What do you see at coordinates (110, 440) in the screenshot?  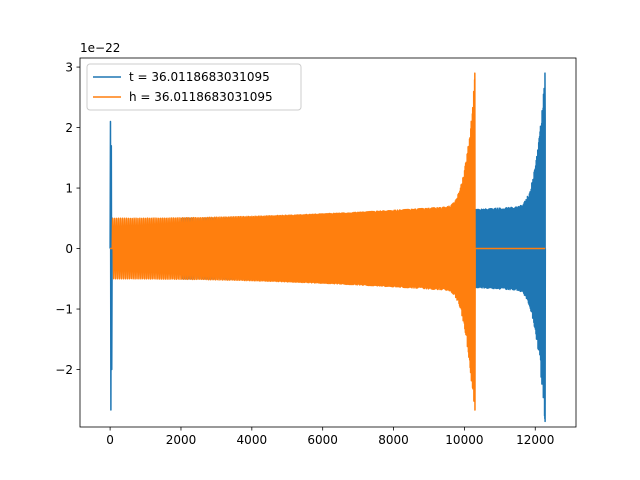 I see `x-tick-label: 0` at bounding box center [110, 440].